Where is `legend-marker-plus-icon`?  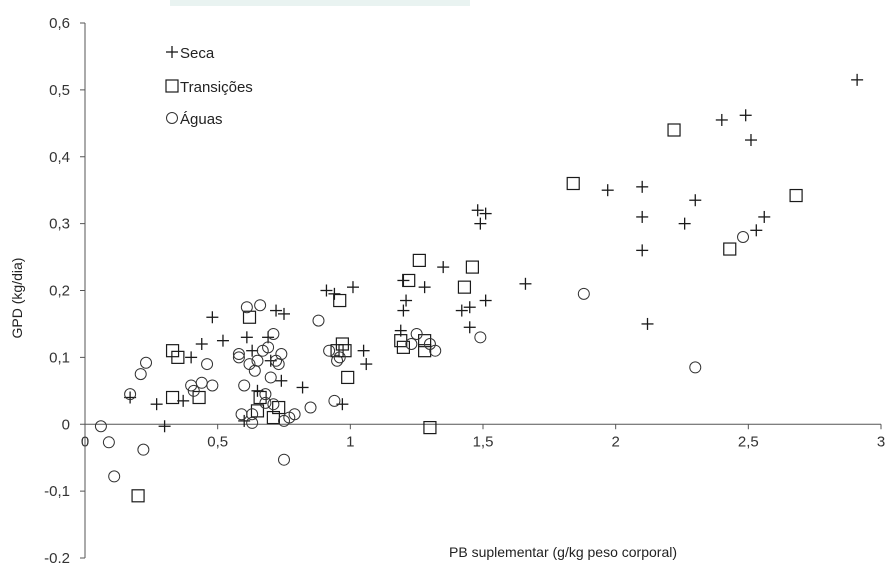
legend-marker-plus-icon is located at coordinates (172, 52).